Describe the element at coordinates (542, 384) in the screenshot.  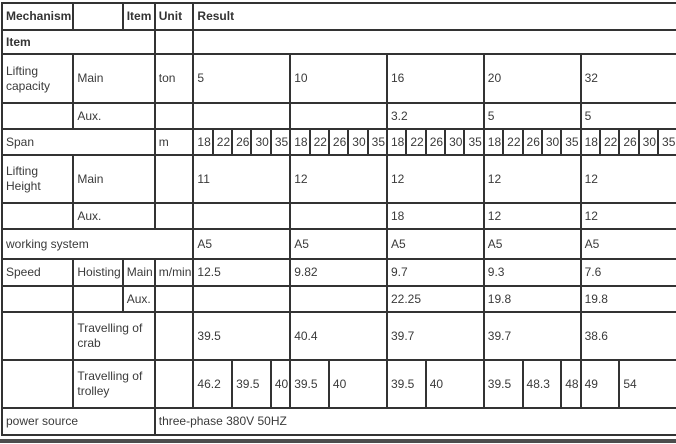
I see `table-cell: 48.3` at that location.